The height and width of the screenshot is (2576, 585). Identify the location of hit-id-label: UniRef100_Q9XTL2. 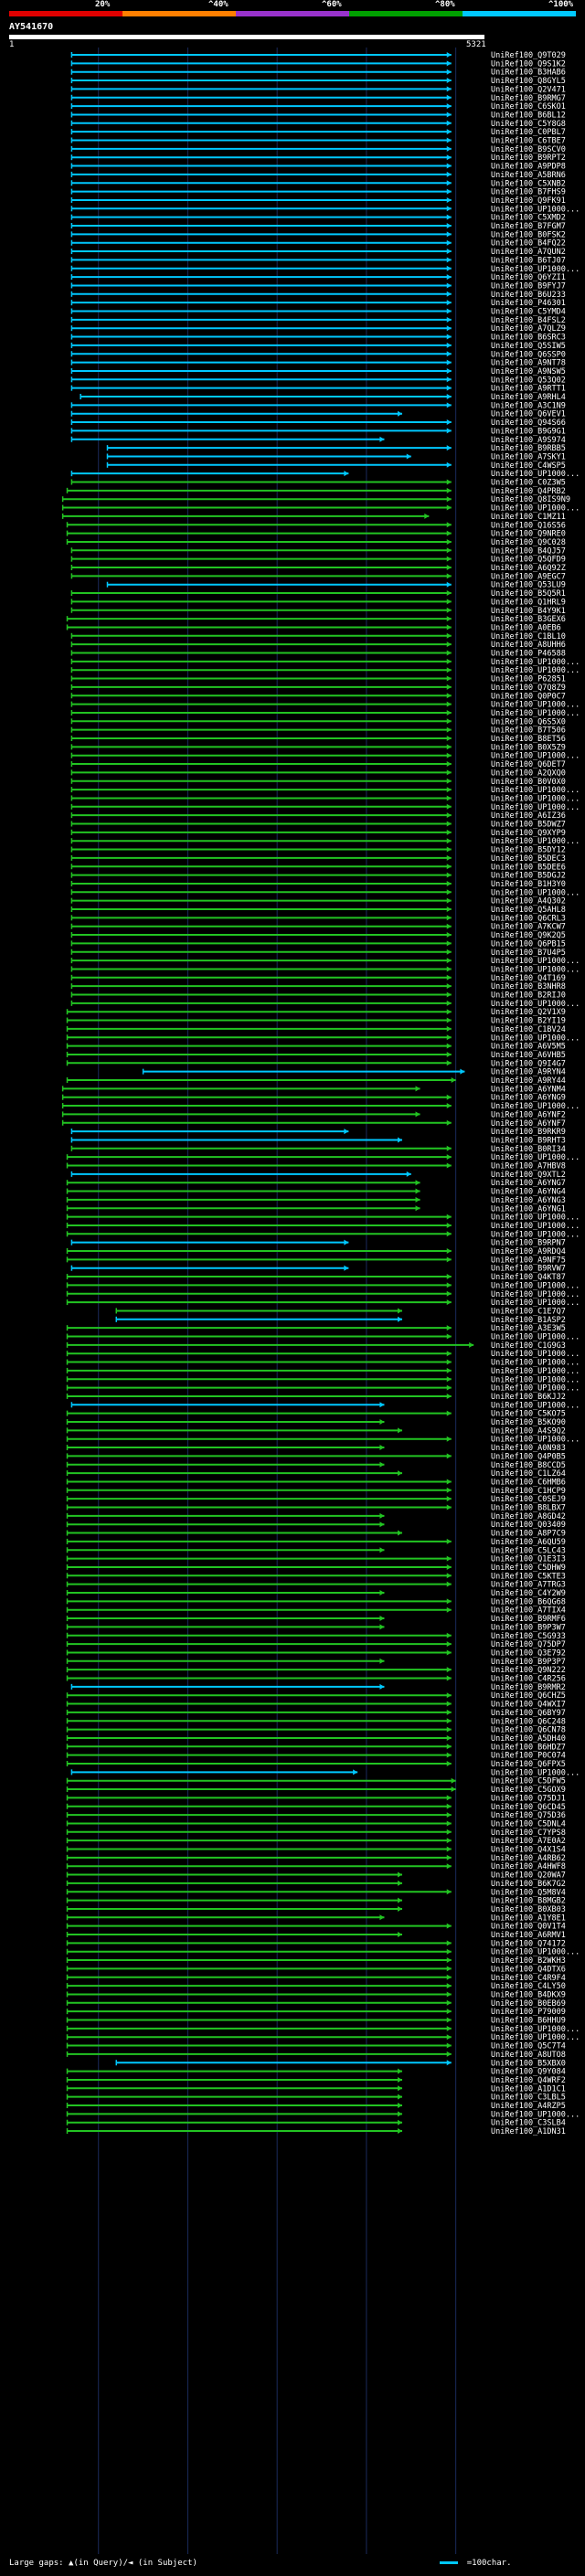
(529, 1175).